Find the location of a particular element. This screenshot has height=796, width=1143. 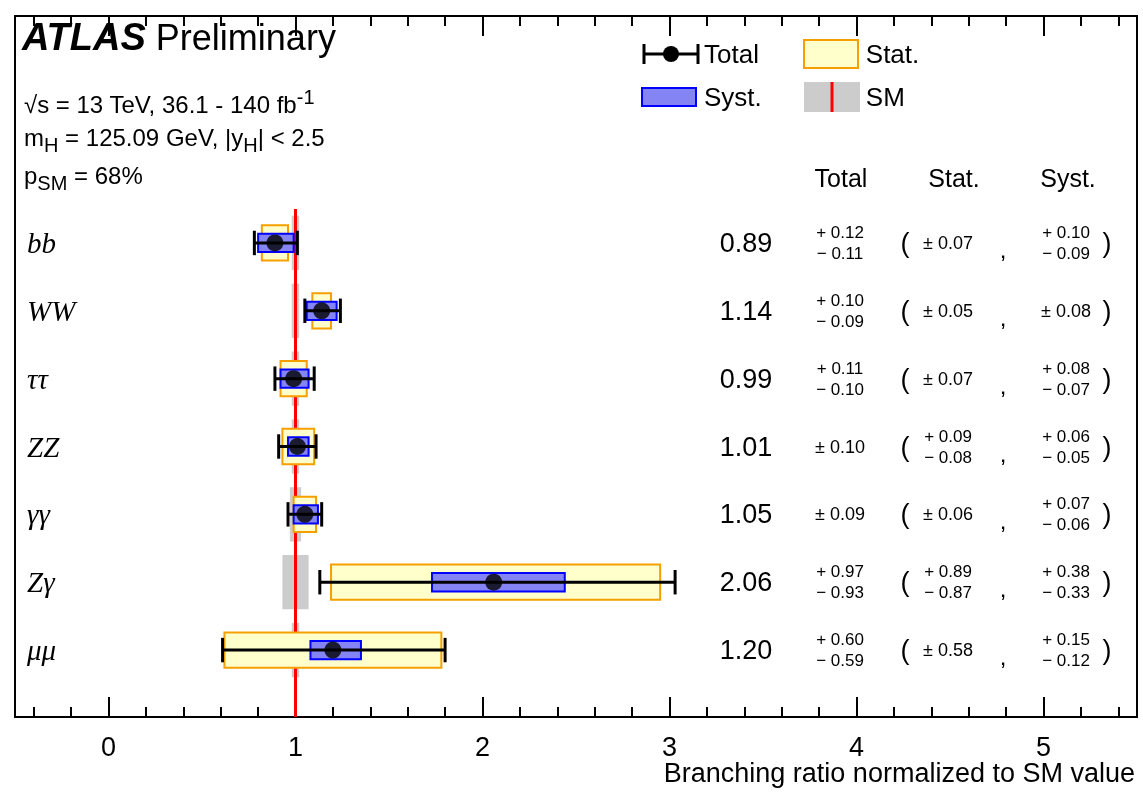

text: Total is located at coordinates (841, 178).